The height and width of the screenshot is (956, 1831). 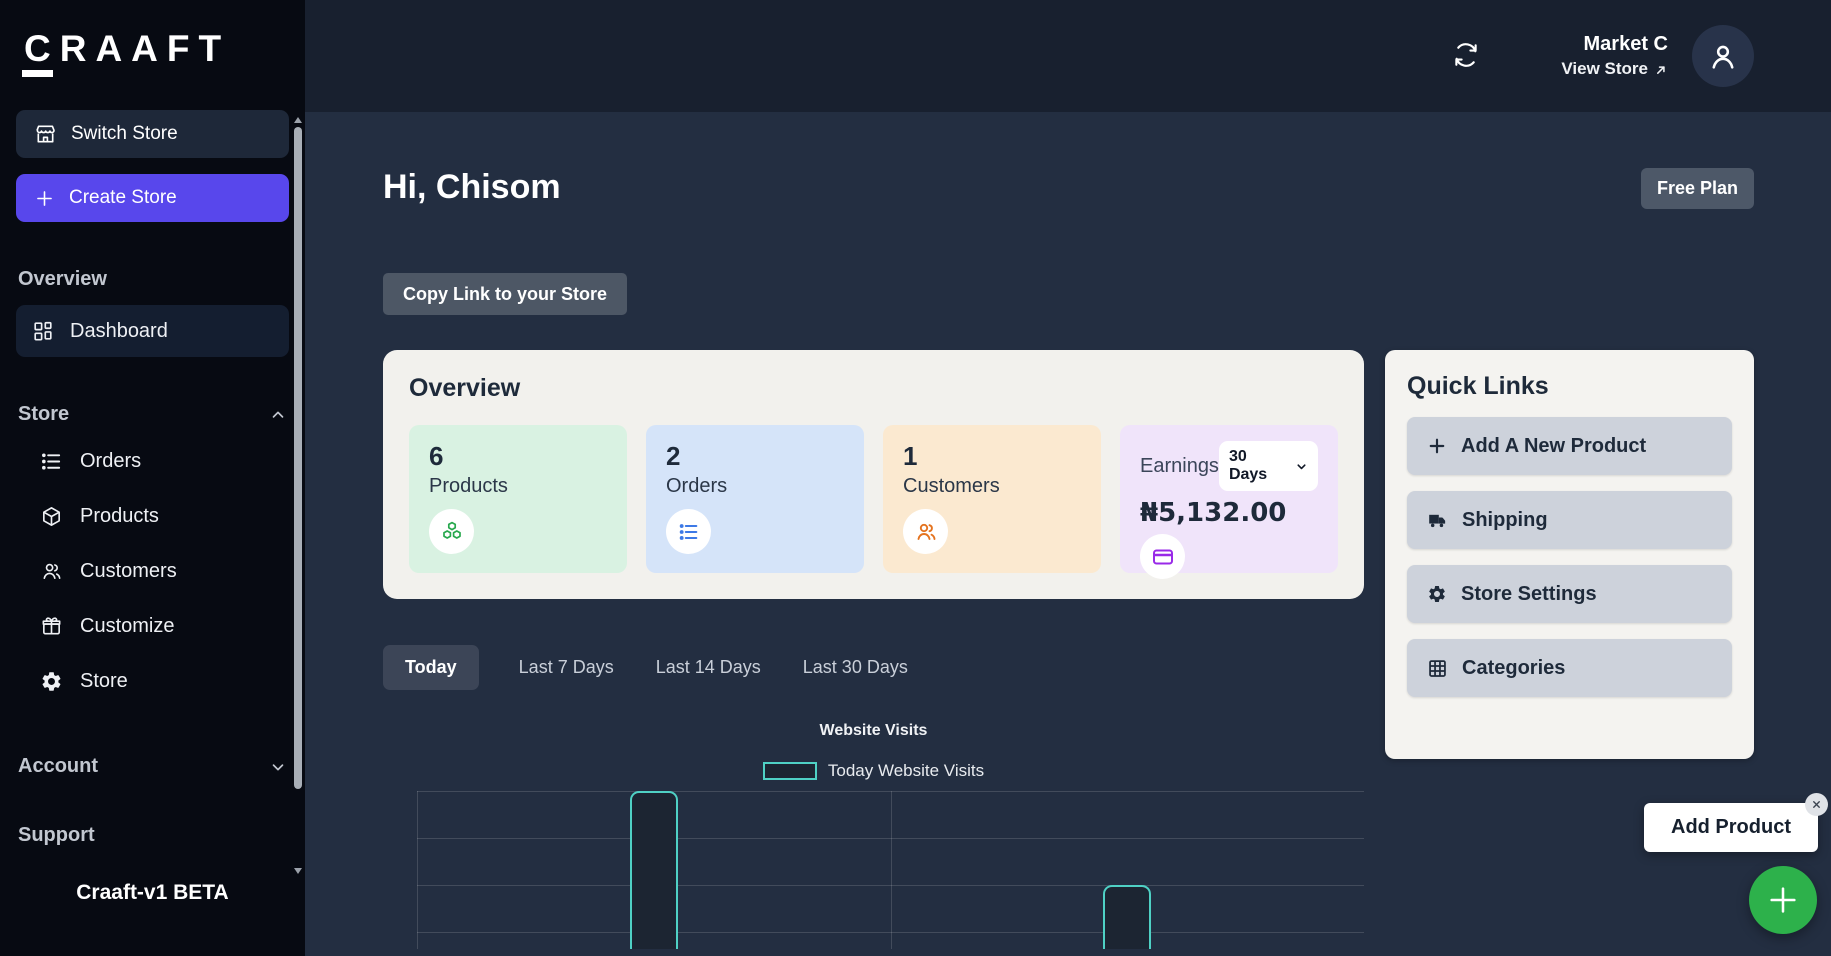 I want to click on cubes-icon, so click(x=451, y=531).